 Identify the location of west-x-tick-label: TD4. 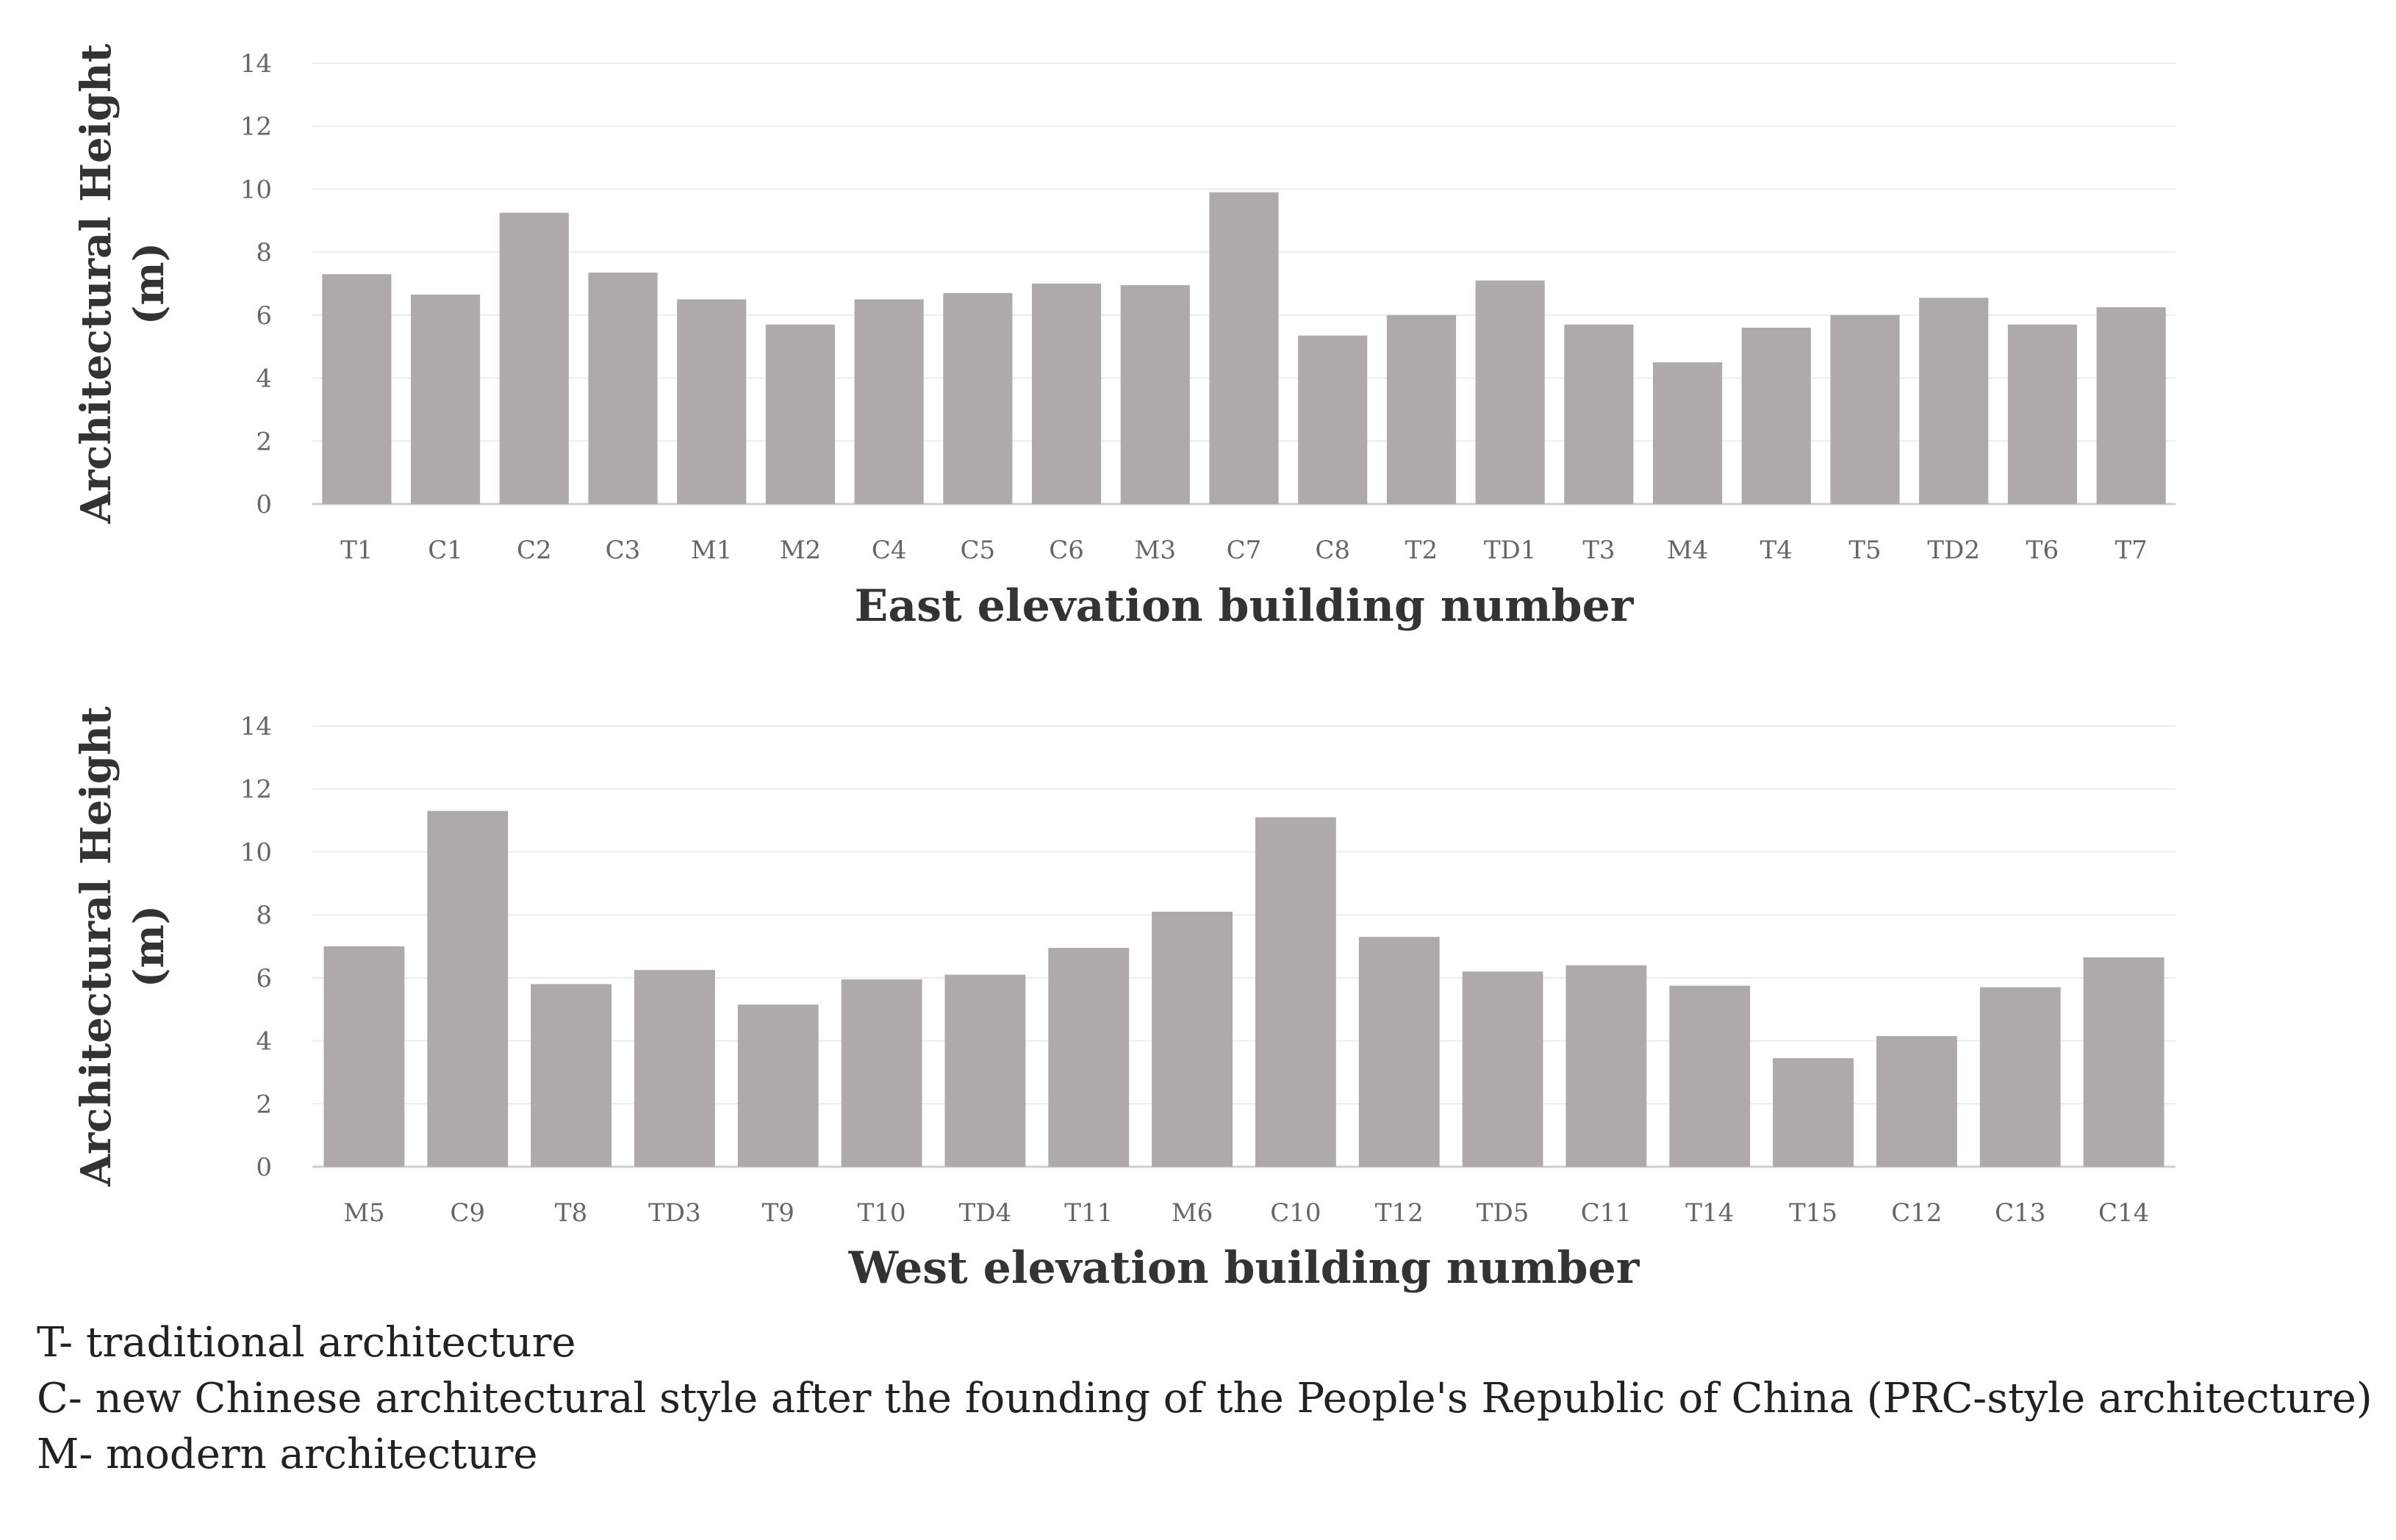
(985, 1213).